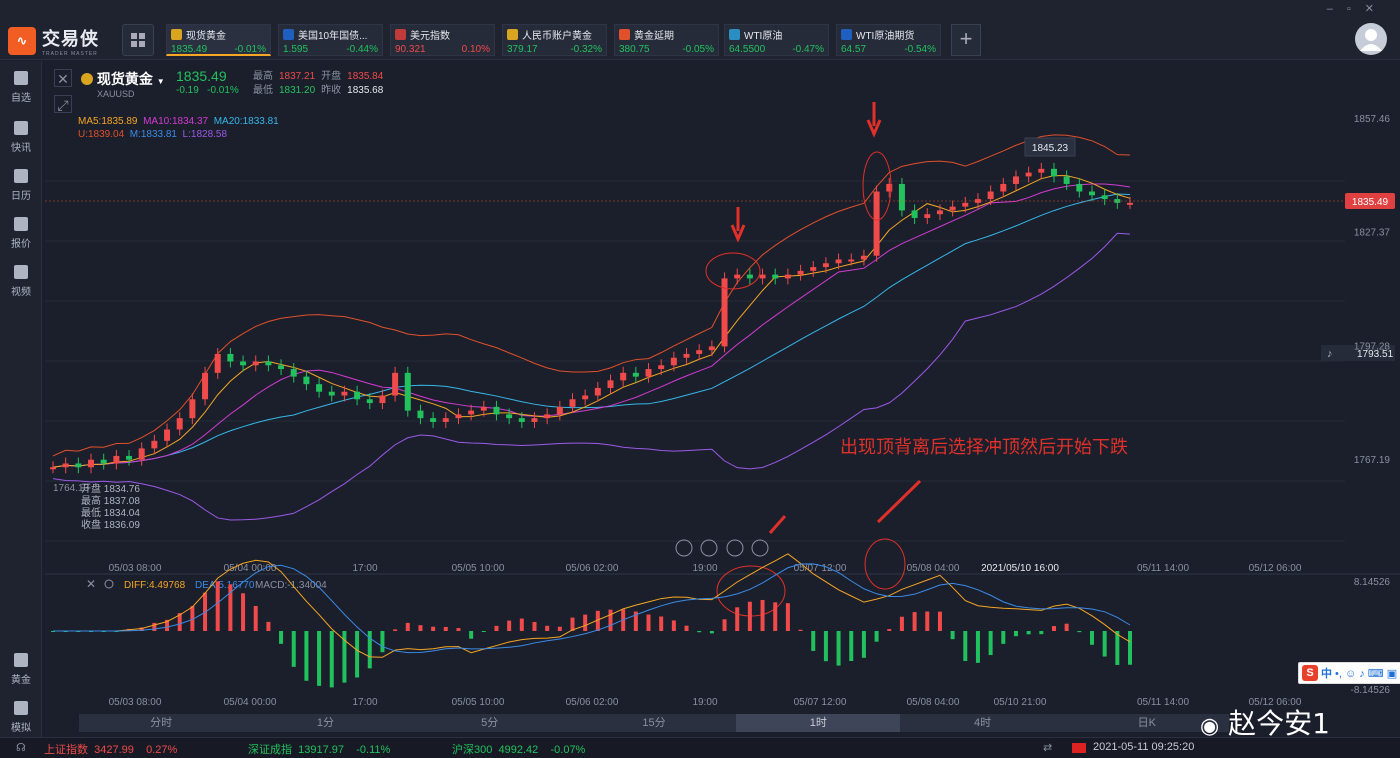  I want to click on macd-axis-top: 8.14526, so click(1372, 582).